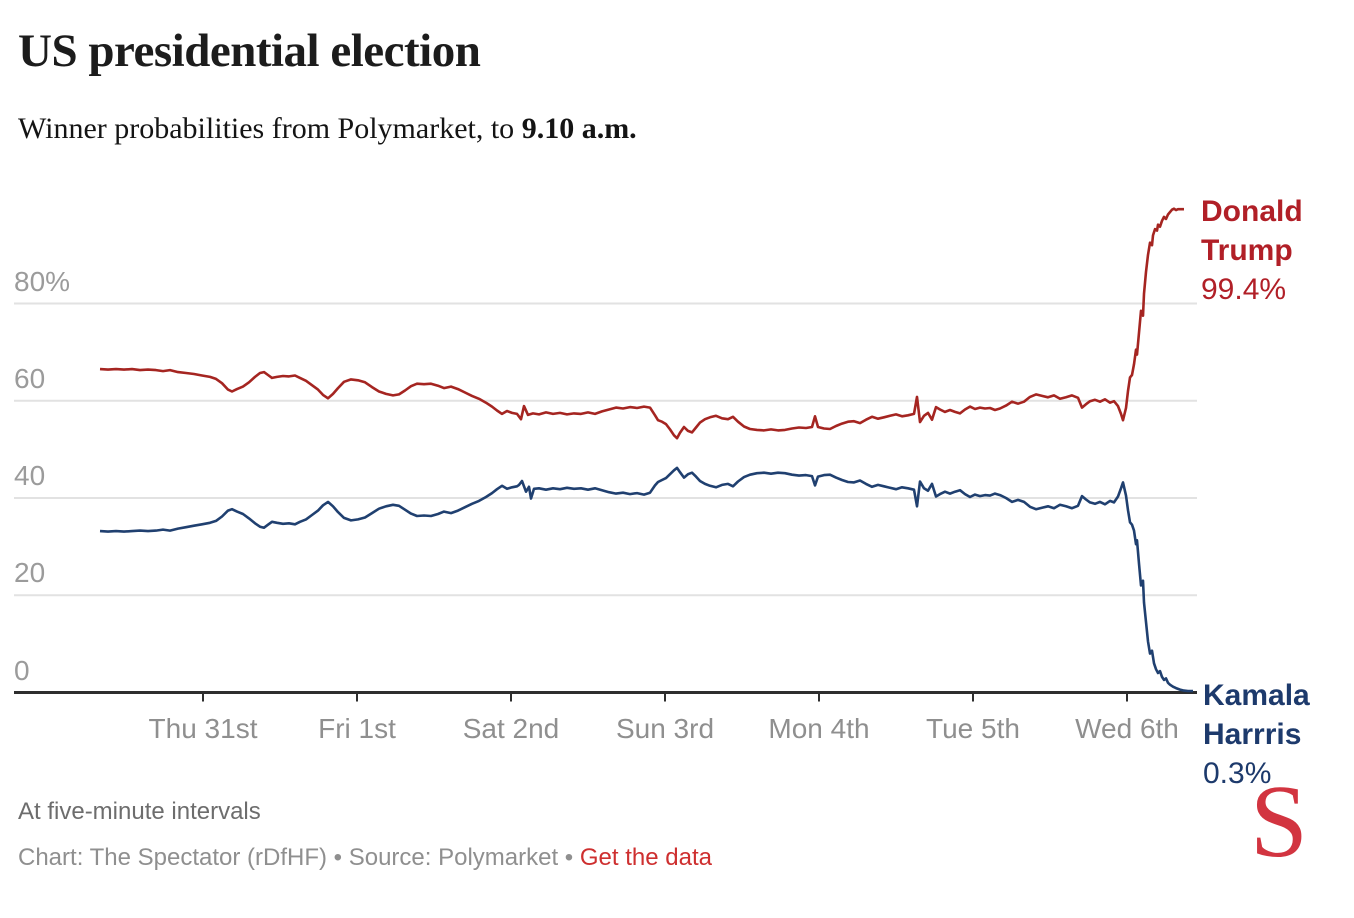 Image resolution: width=1354 pixels, height=918 pixels. I want to click on harris-value: 0.3%, so click(1237, 773).